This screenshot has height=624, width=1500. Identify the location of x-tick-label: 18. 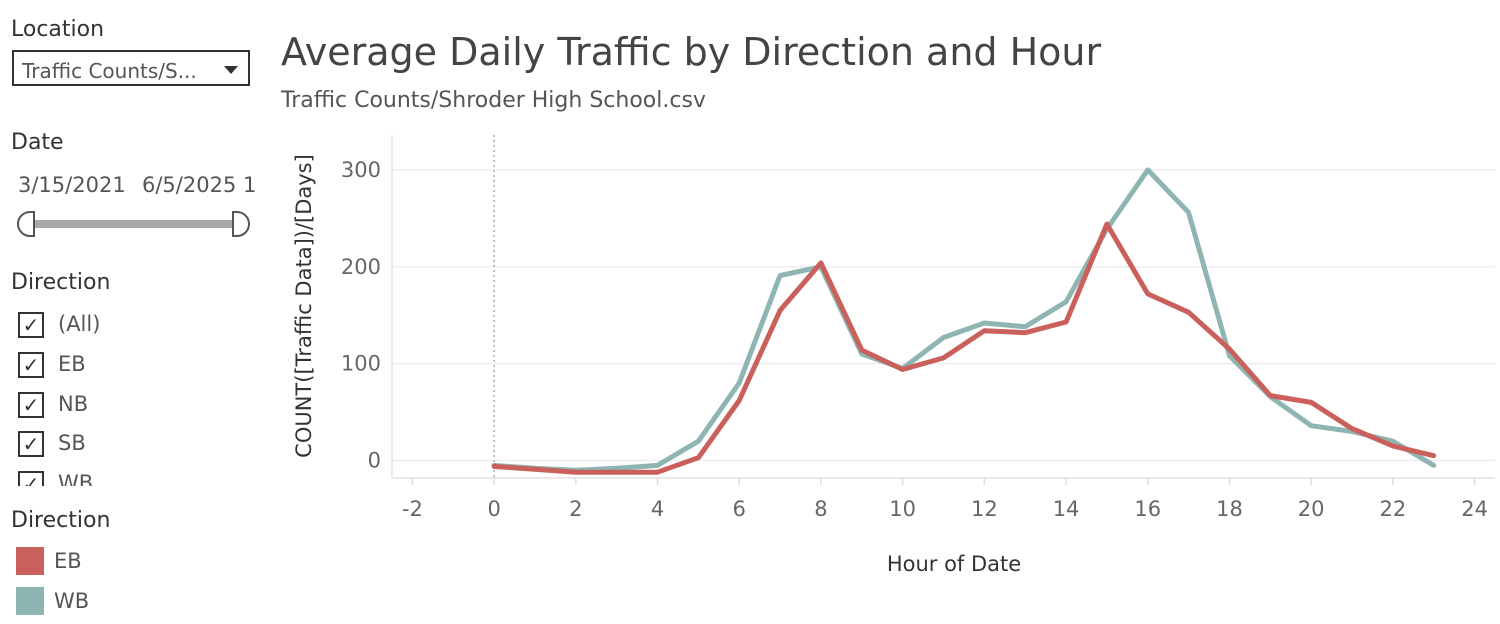
(1229, 509).